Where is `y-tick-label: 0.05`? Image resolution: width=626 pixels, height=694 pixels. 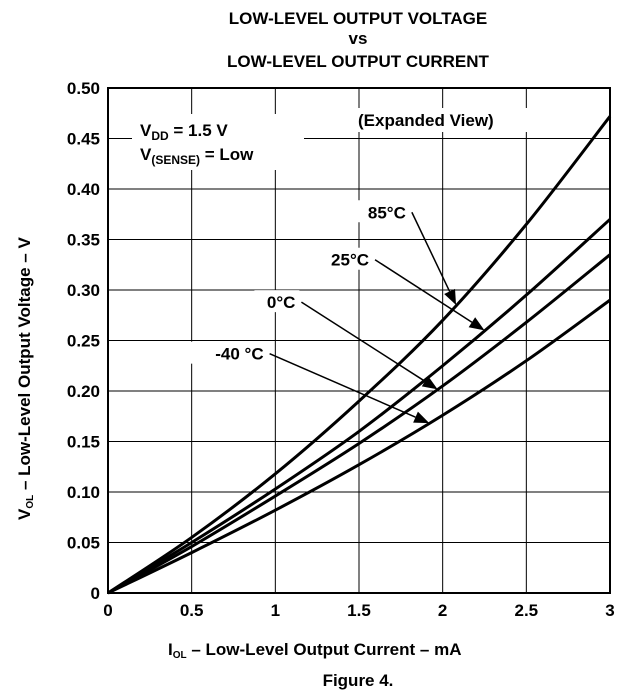
y-tick-label: 0.05 is located at coordinates (83, 543).